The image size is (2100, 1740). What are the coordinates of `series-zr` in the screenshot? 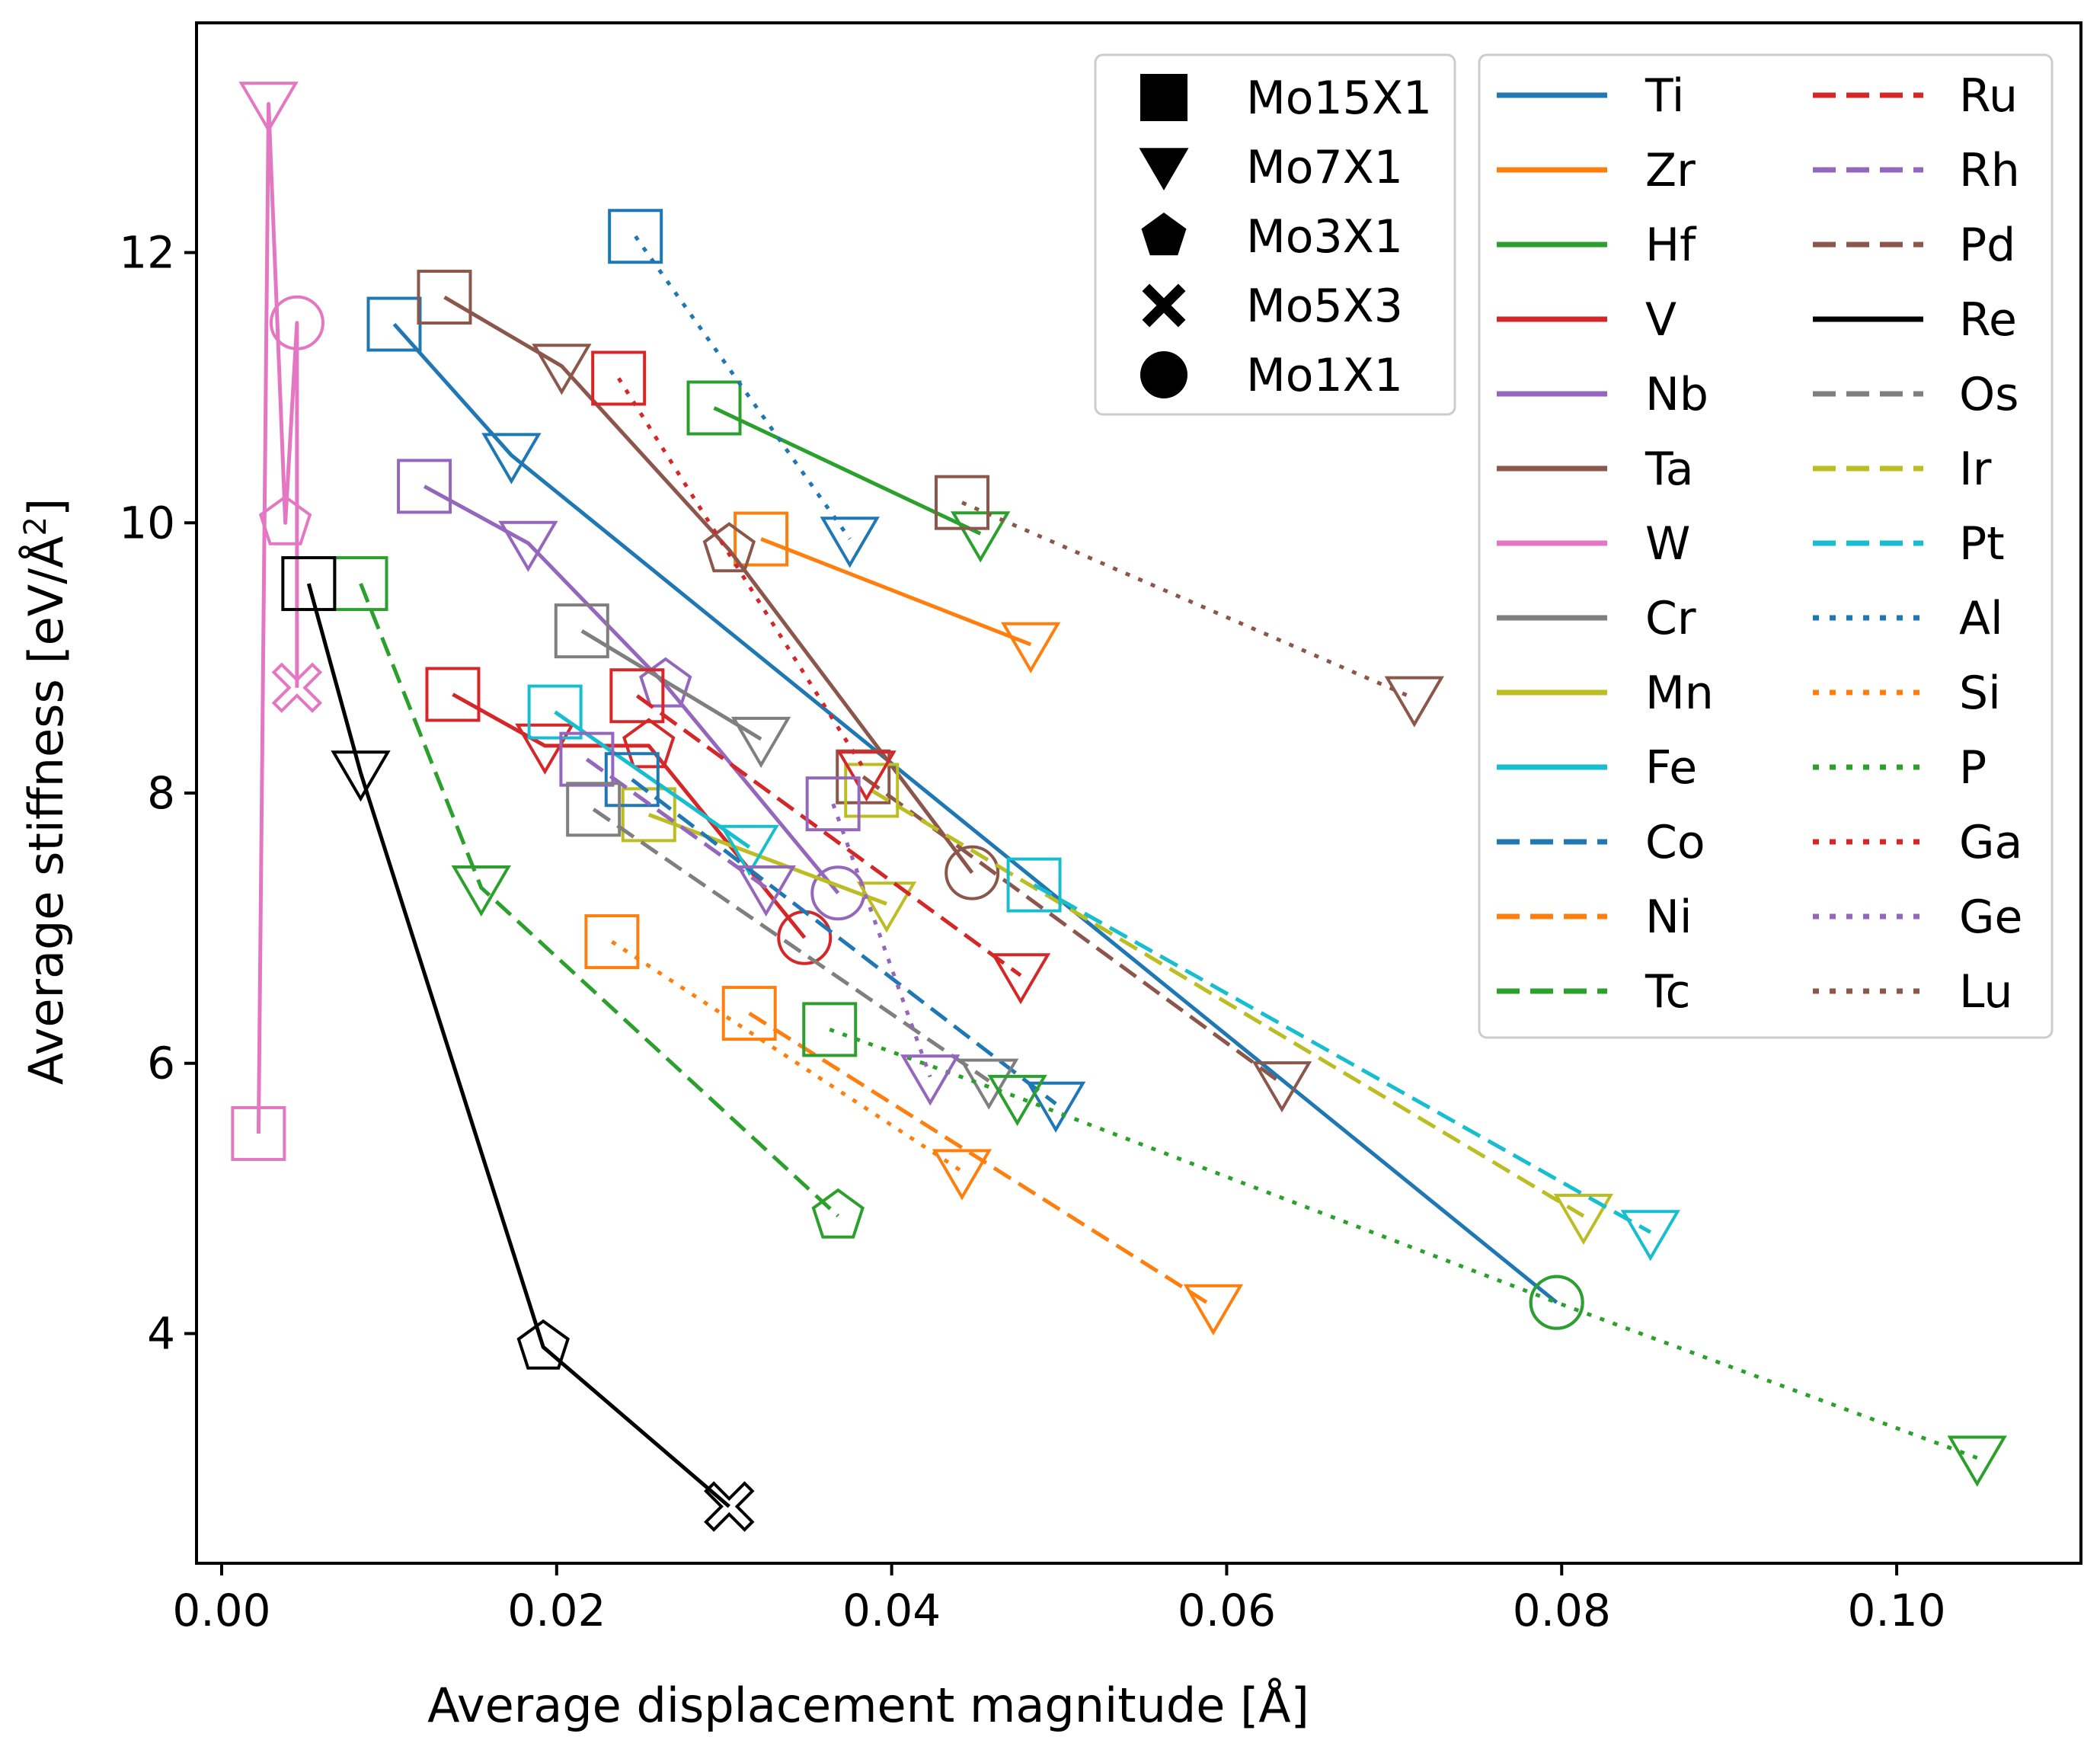 It's located at (897, 592).